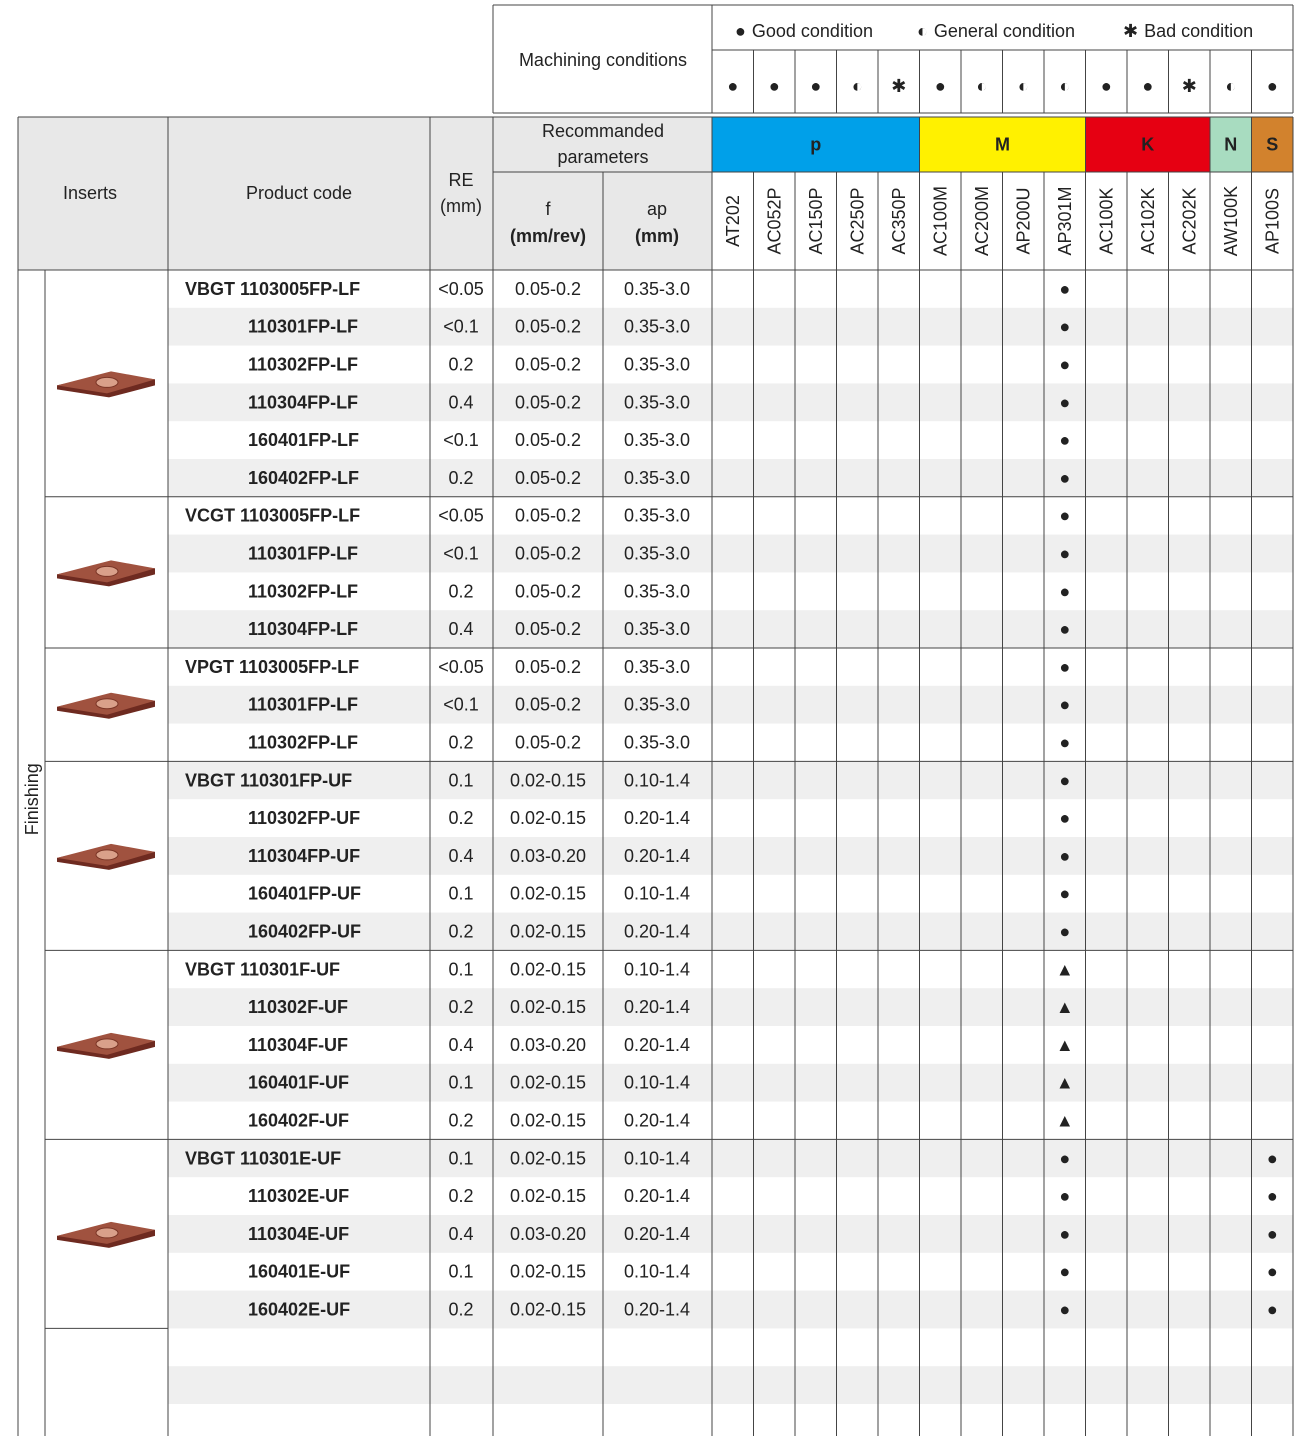  I want to click on header-label: f, so click(548, 209).